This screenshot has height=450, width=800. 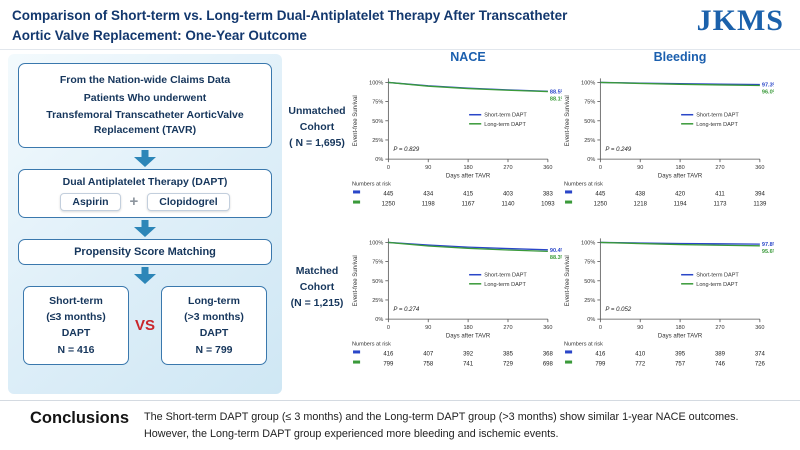 What do you see at coordinates (719, 328) in the screenshot?
I see `x-tick-label: 270` at bounding box center [719, 328].